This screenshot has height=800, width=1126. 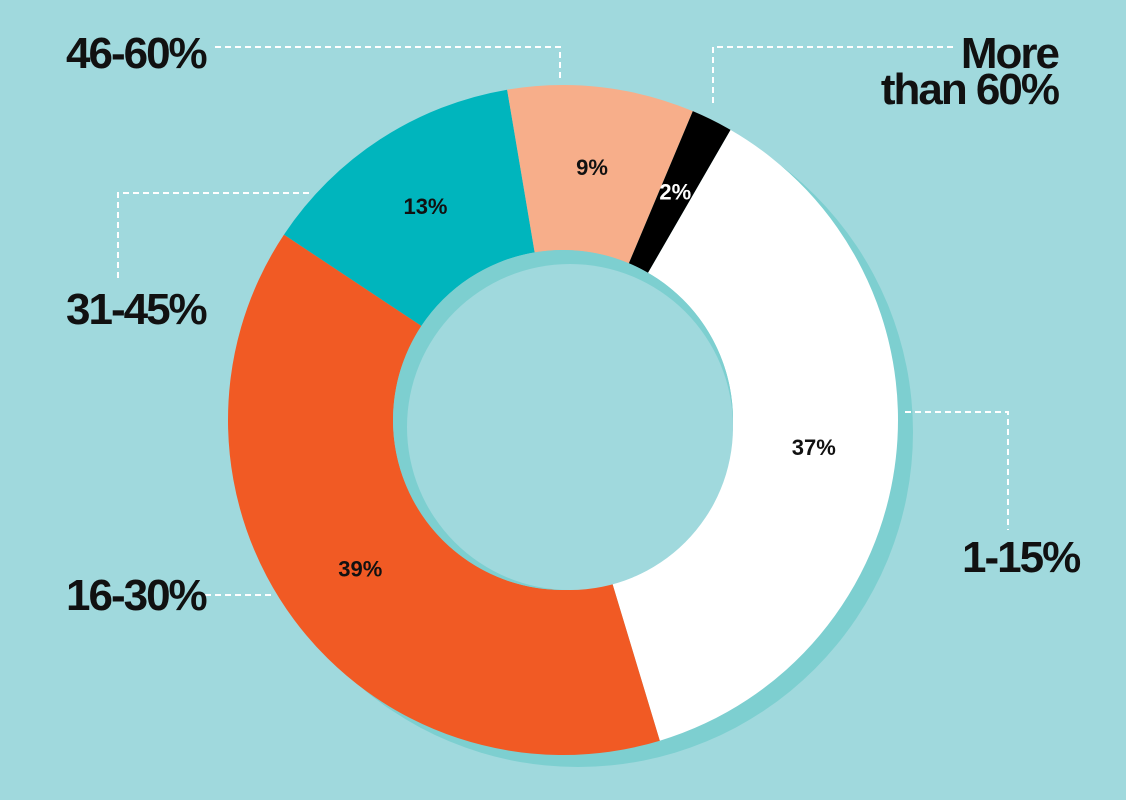 What do you see at coordinates (592, 167) in the screenshot?
I see `value-label: 9%` at bounding box center [592, 167].